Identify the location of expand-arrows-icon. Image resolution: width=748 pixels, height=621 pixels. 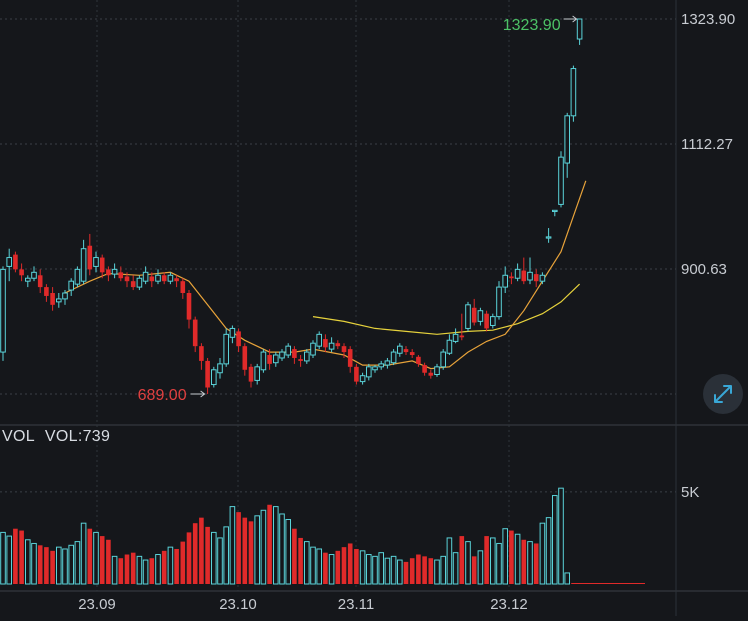
(723, 394).